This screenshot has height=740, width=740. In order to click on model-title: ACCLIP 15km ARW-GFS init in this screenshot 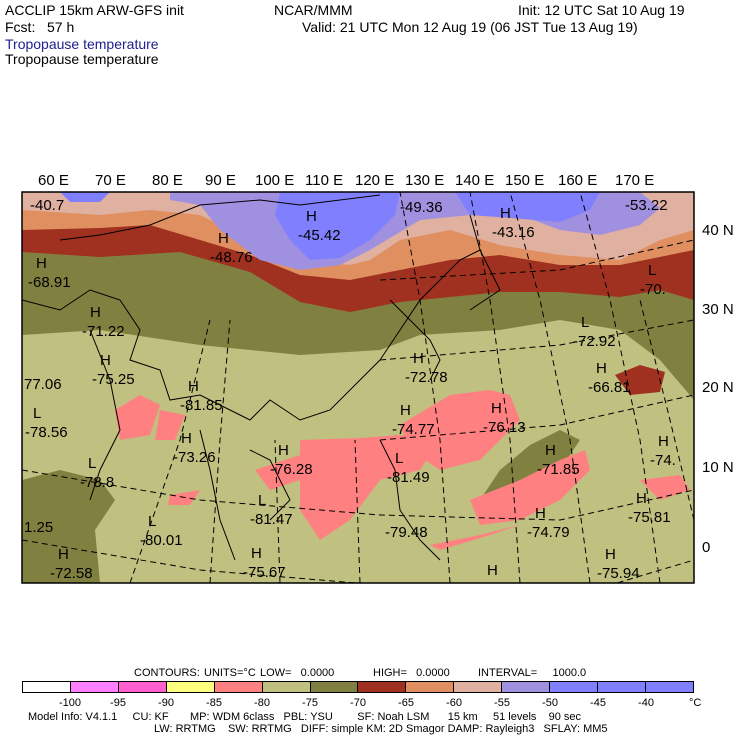, I will do `click(94, 10)`.